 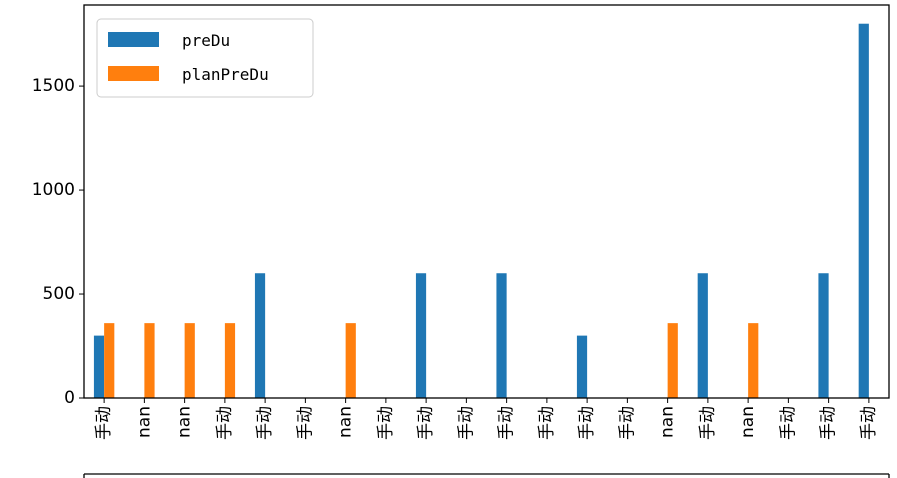 What do you see at coordinates (668, 422) in the screenshot?
I see `x-tick-label-14: nan` at bounding box center [668, 422].